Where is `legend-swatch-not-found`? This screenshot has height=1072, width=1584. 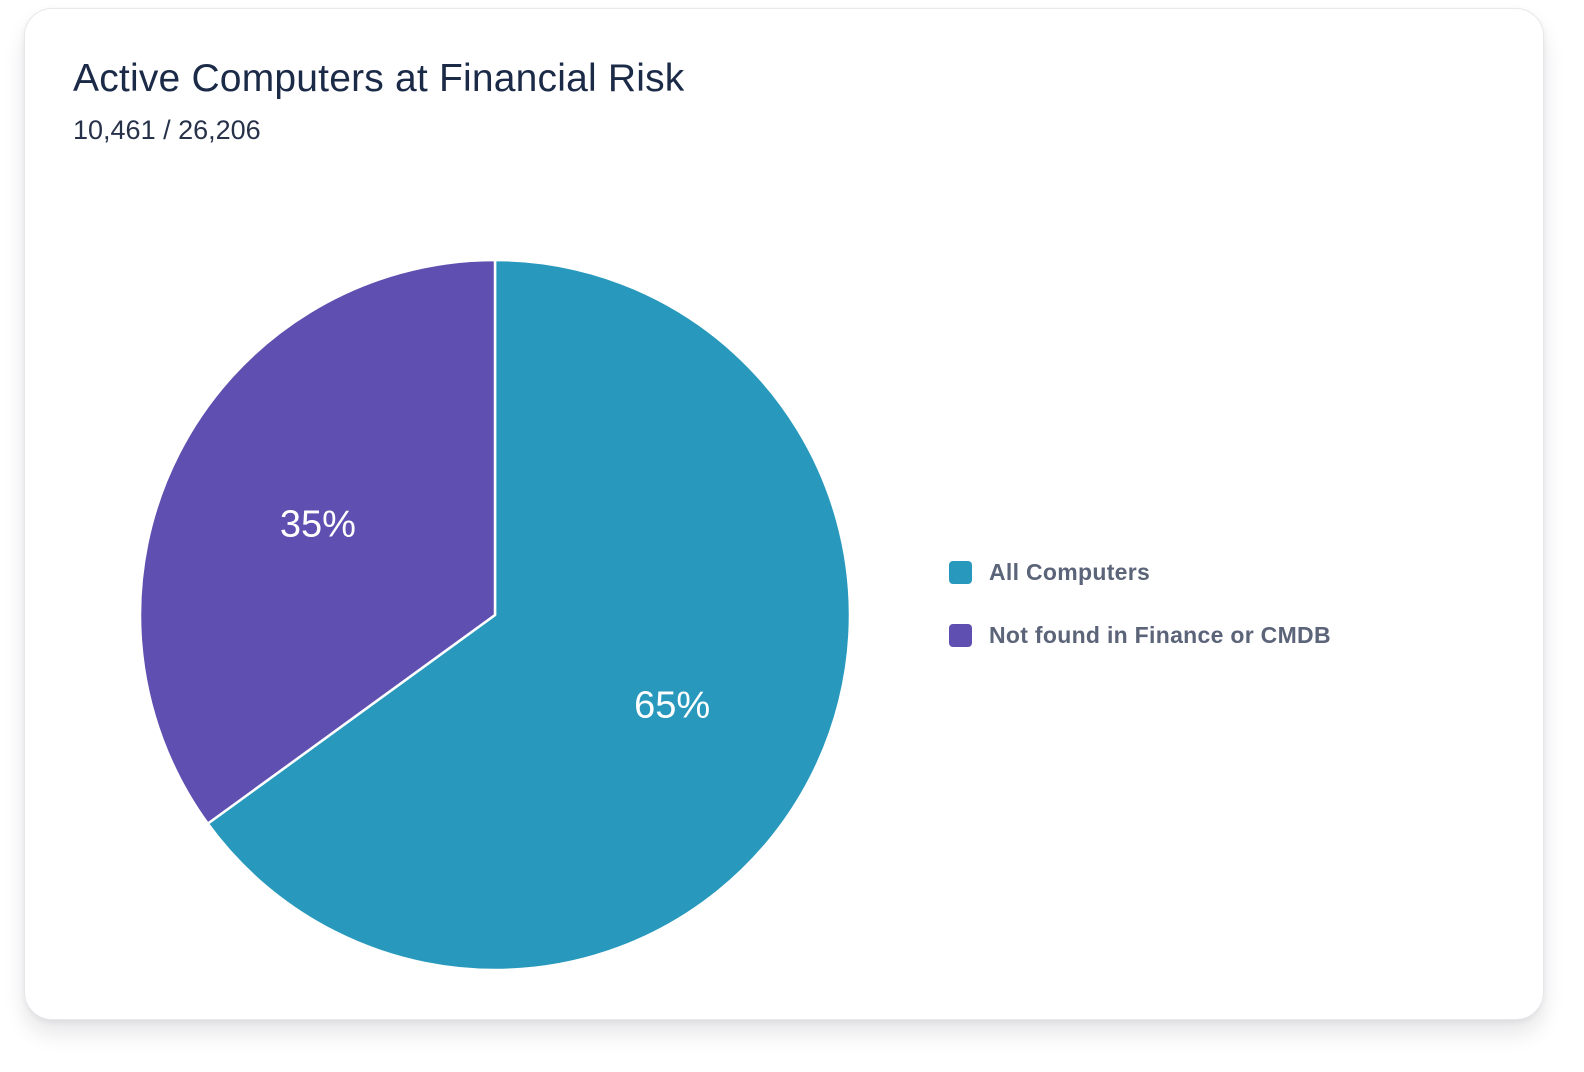 legend-swatch-not-found is located at coordinates (960, 635).